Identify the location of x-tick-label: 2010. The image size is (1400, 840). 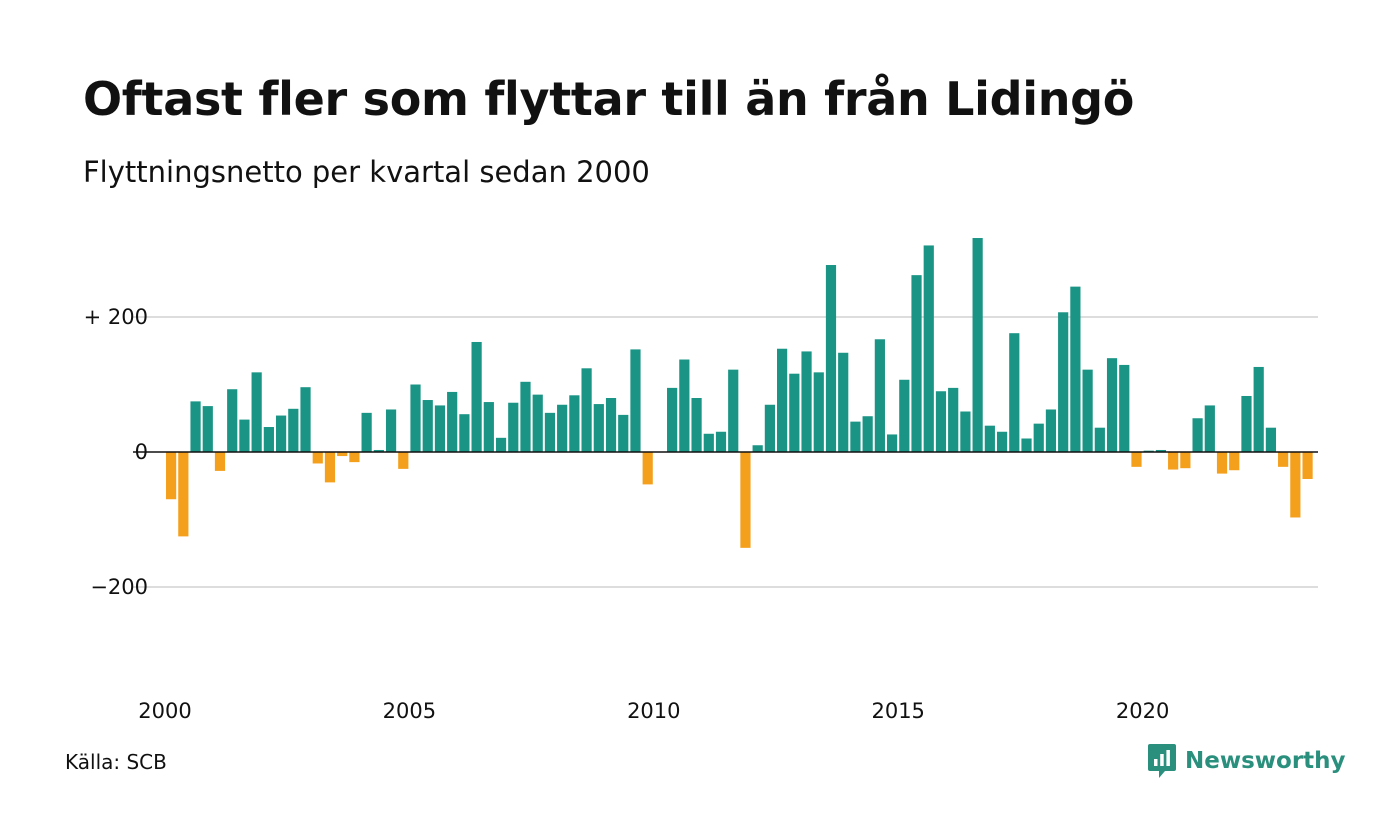
(653, 711).